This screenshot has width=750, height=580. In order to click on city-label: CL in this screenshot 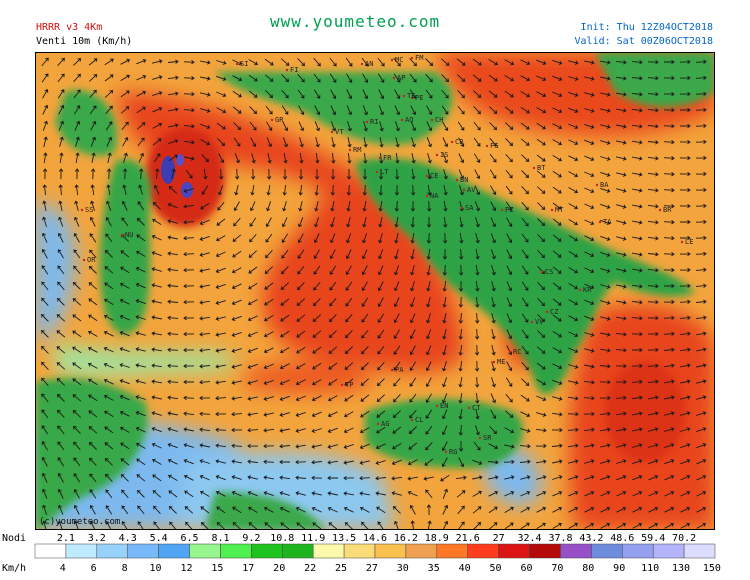, I will do `click(419, 420)`.